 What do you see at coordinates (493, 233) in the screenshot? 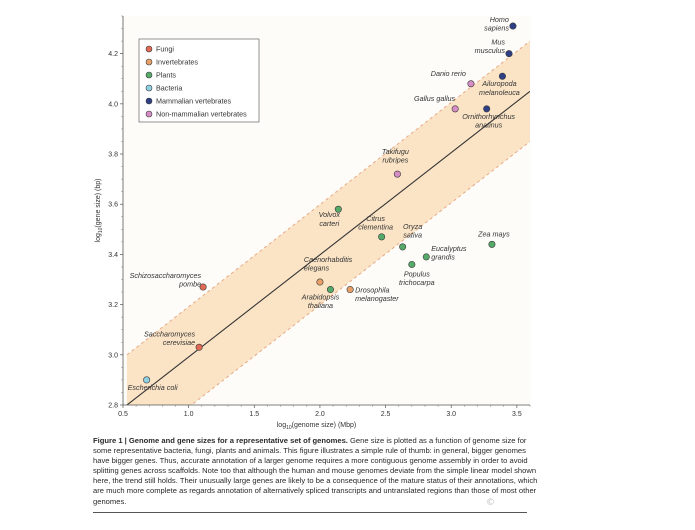
I see `data-point-label: Zea mays` at bounding box center [493, 233].